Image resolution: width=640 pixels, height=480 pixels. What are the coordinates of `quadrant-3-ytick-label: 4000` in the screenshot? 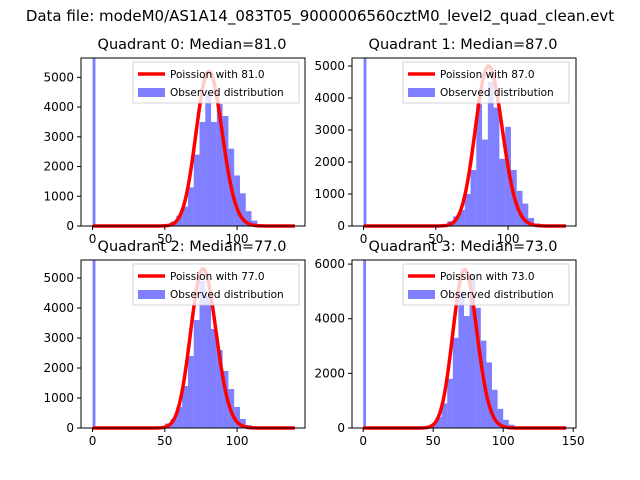 It's located at (329, 319).